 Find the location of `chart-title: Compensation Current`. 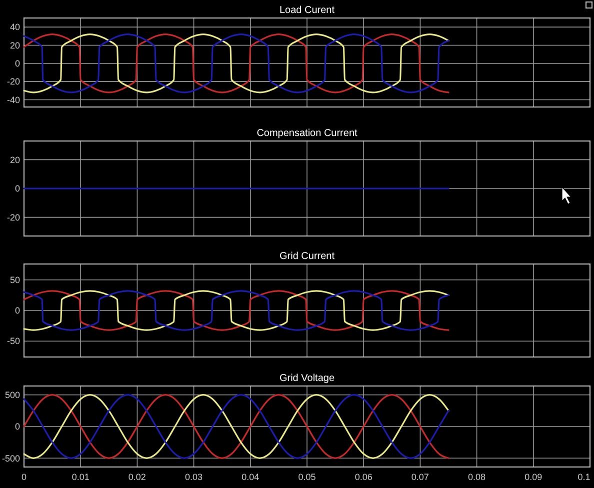

chart-title: Compensation Current is located at coordinates (307, 133).